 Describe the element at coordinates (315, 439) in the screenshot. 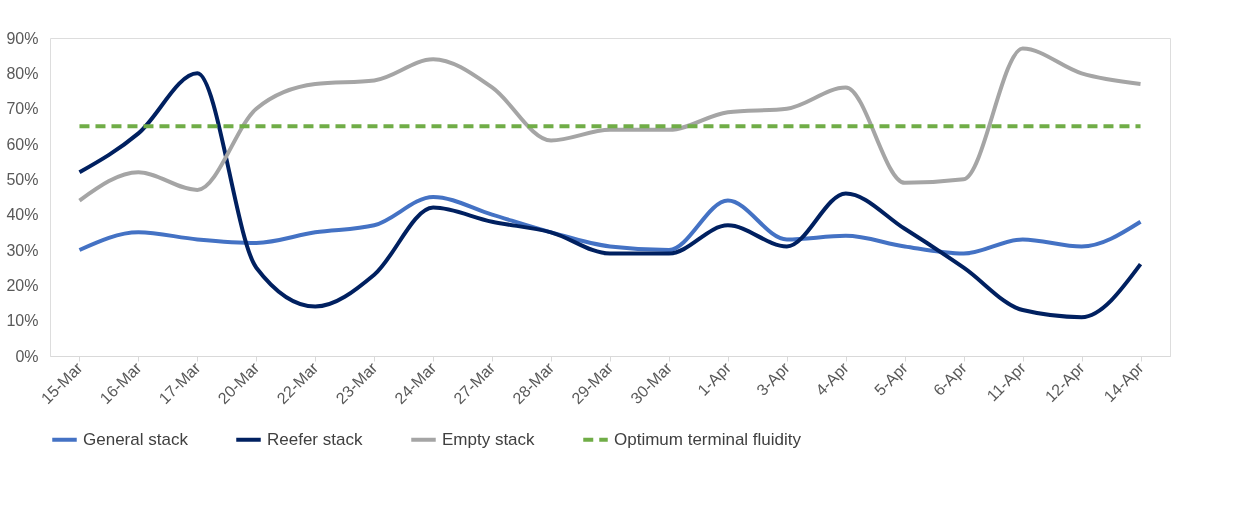

I see `legend-label: Reefer stack` at that location.